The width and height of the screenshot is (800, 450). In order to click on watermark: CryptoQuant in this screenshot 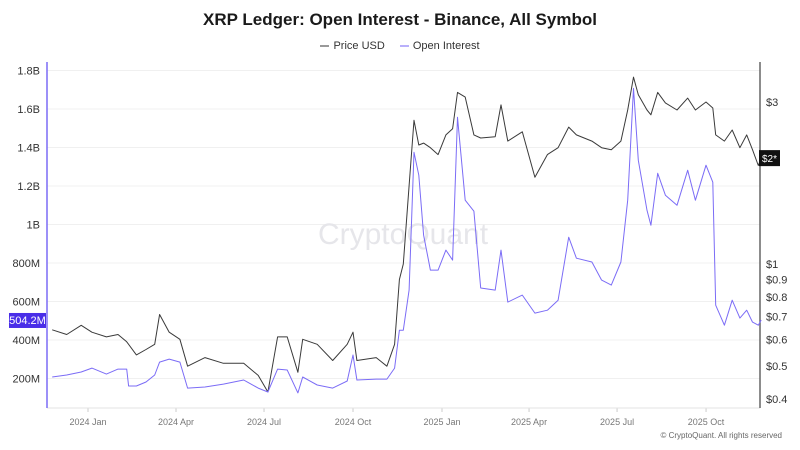, I will do `click(403, 234)`.